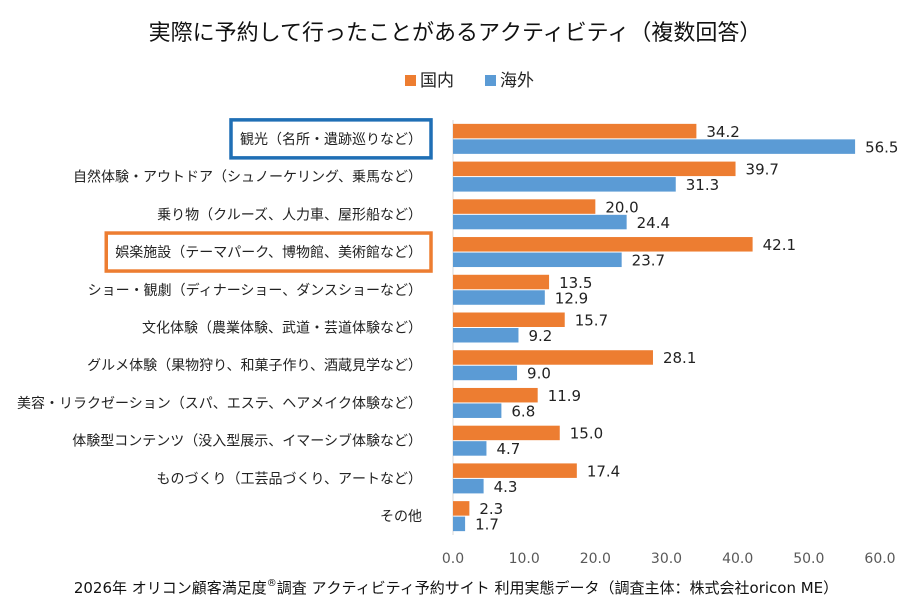 This screenshot has width=911, height=606. I want to click on data-label-domestic-8: 11.9, so click(564, 396).